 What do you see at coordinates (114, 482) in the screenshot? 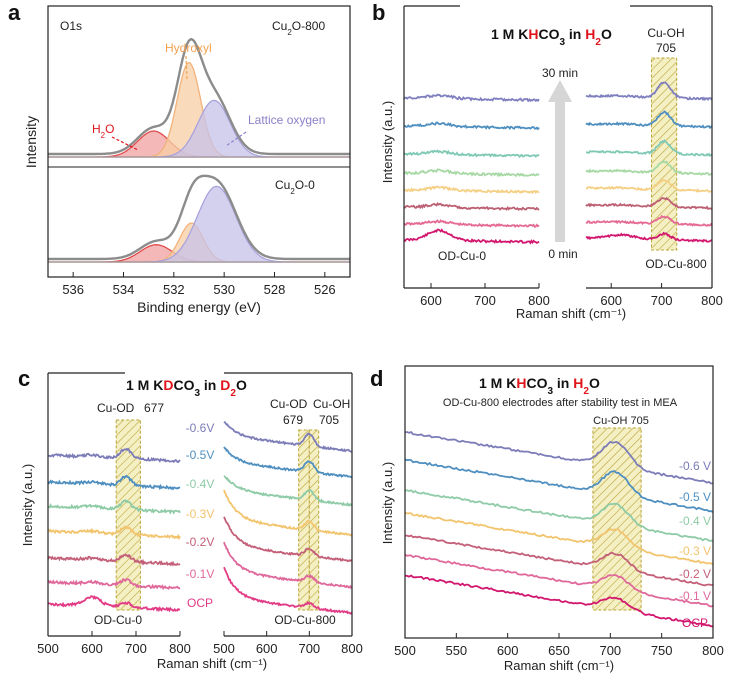
I see `spectrum--0.5V` at bounding box center [114, 482].